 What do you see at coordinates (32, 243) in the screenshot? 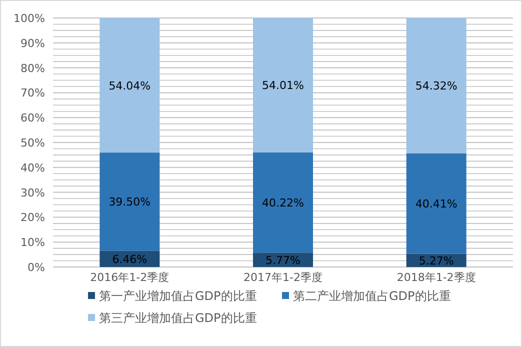
I see `y-tick-label: 10%` at bounding box center [32, 243].